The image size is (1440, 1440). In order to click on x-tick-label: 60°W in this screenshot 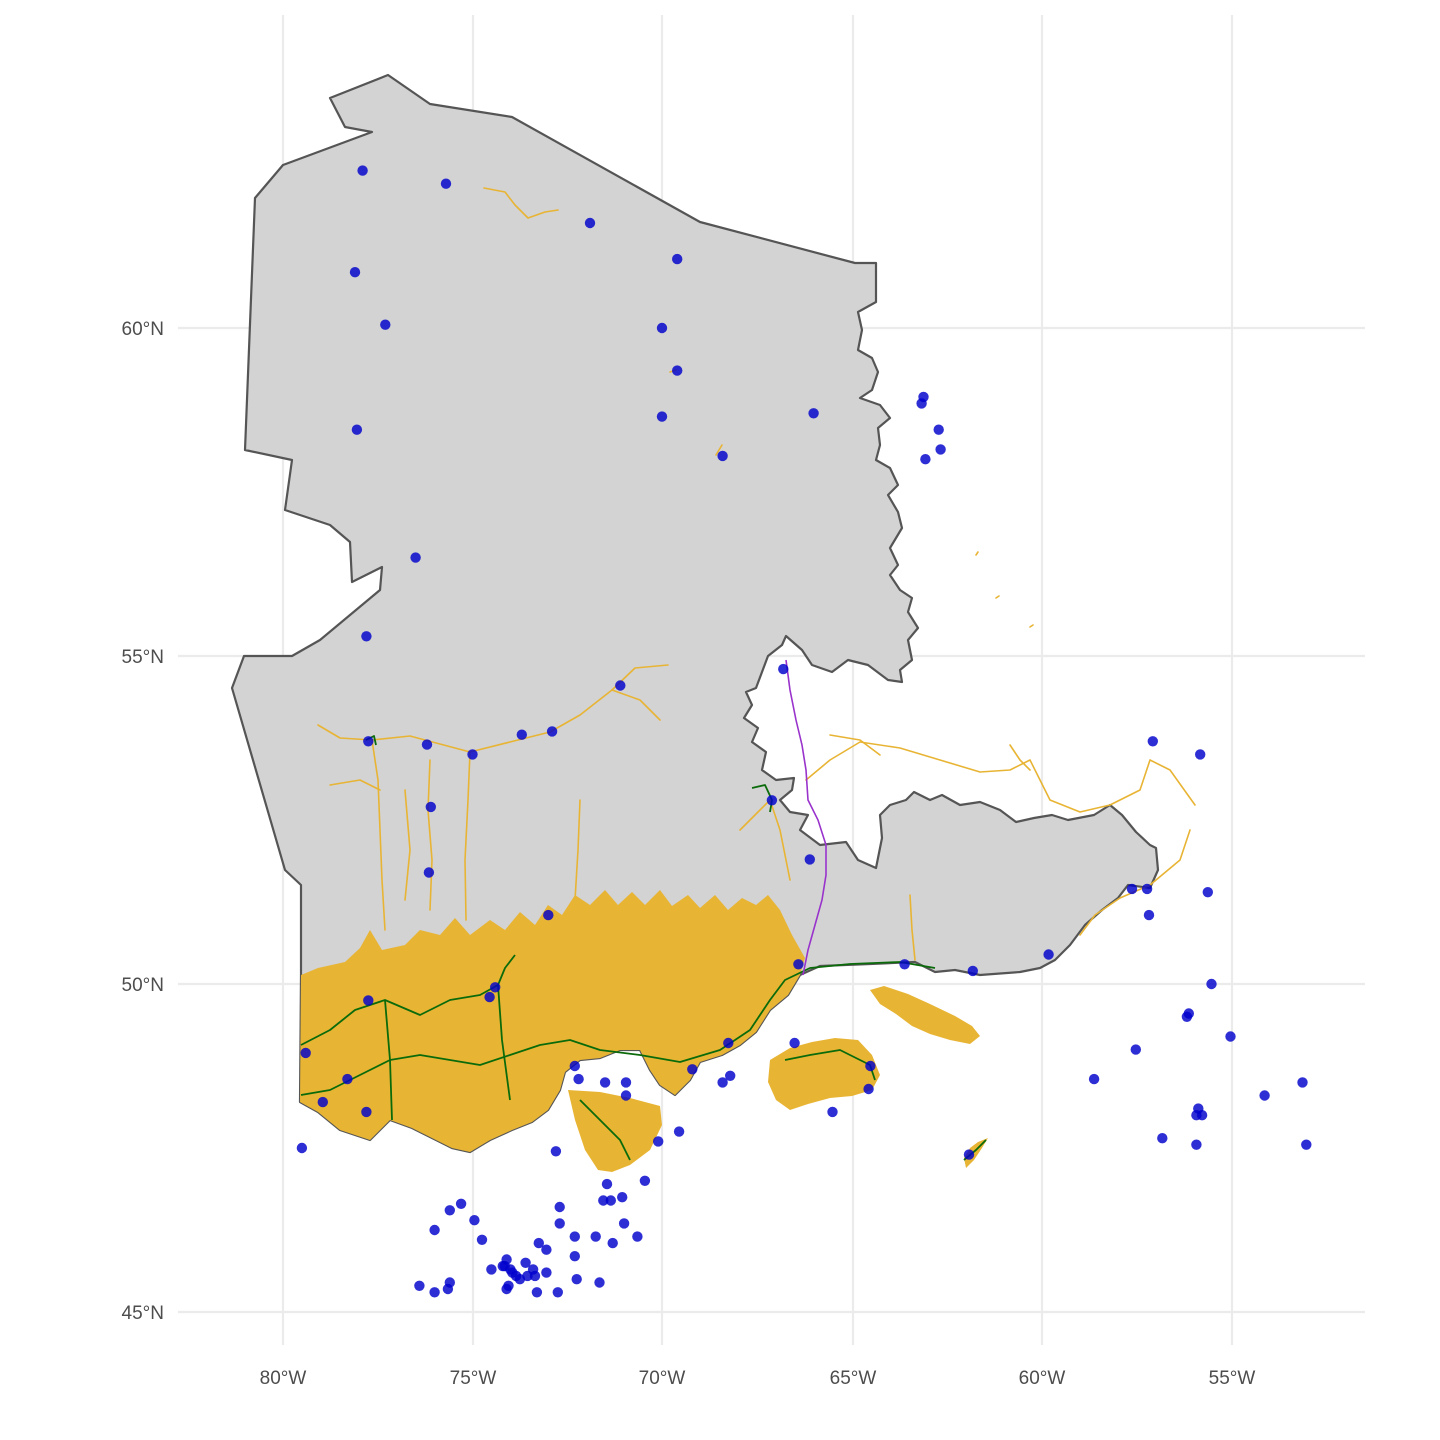, I will do `click(1042, 1378)`.